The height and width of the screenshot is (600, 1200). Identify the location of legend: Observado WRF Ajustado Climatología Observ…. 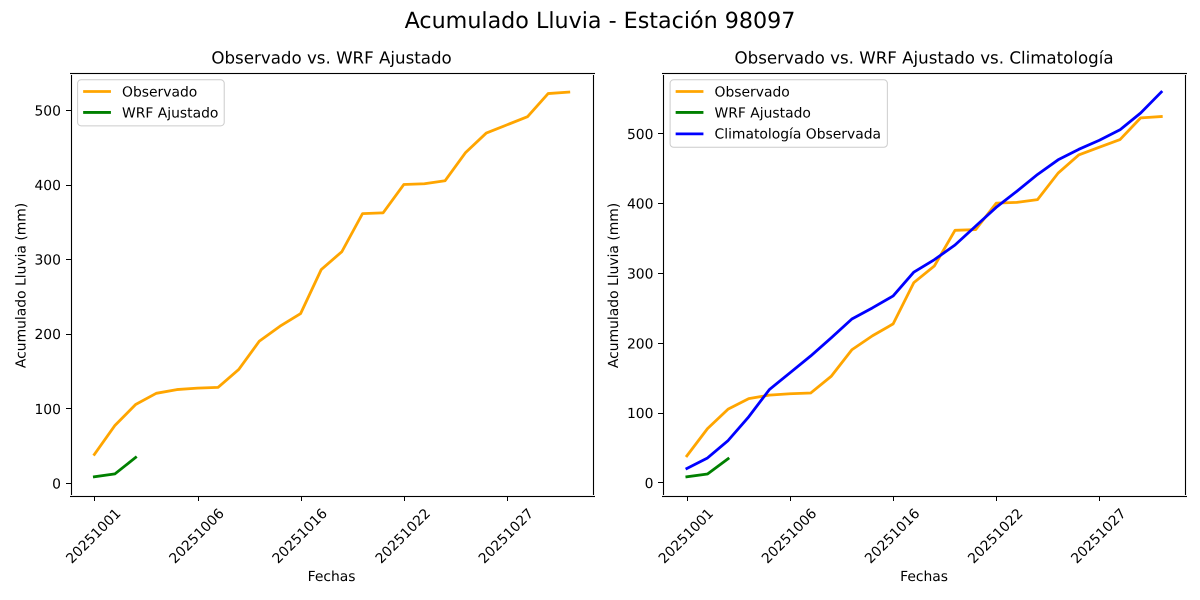
(778, 113).